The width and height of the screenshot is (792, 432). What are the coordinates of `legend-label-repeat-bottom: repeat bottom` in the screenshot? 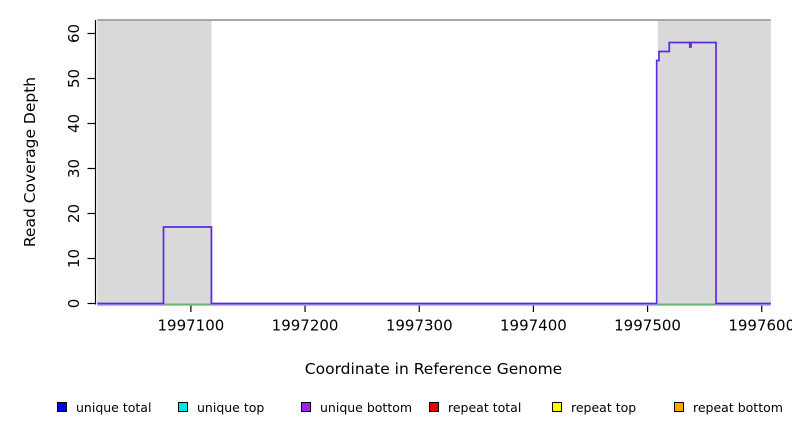 It's located at (738, 407).